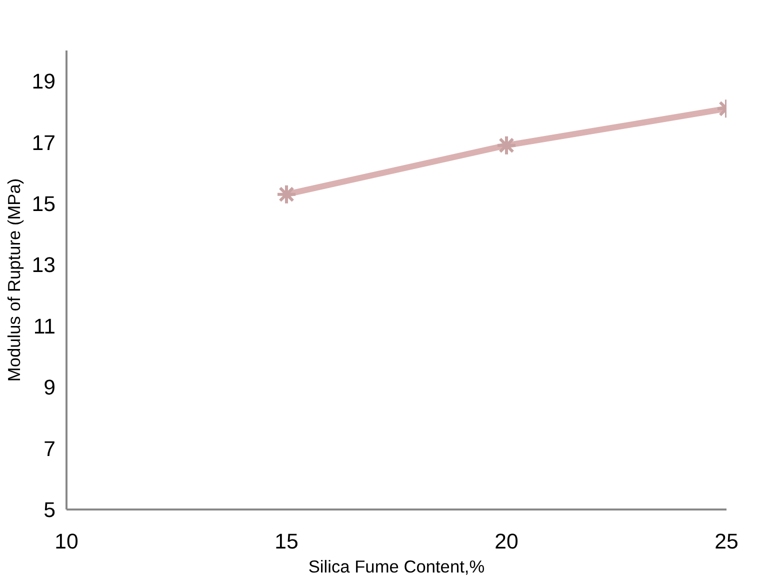 The image size is (774, 583). What do you see at coordinates (726, 542) in the screenshot?
I see `x-tick-label: 25` at bounding box center [726, 542].